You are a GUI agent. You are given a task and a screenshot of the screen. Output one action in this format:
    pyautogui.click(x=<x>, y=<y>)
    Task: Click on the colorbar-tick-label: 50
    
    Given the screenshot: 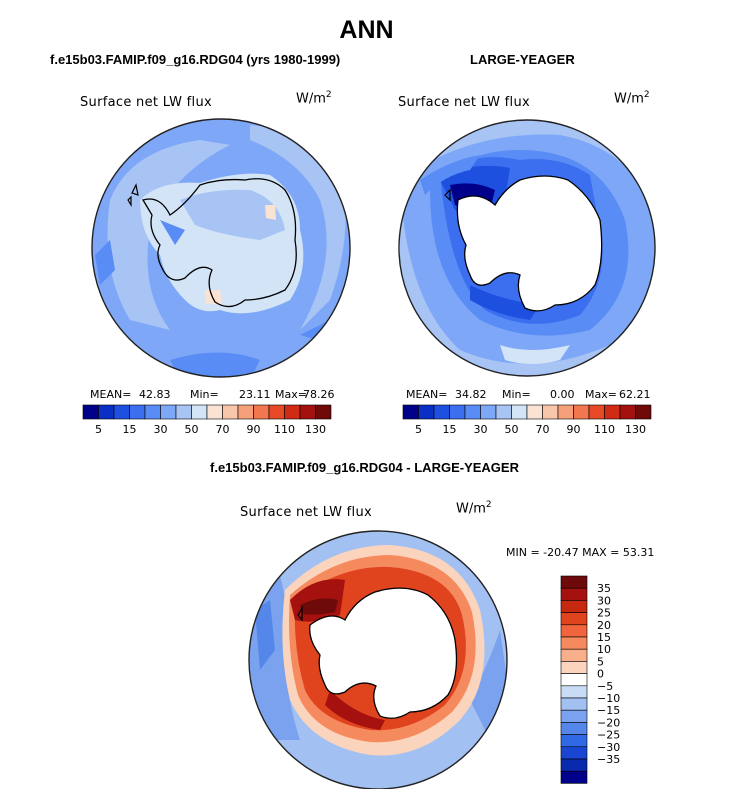 What is the action you would take?
    pyautogui.click(x=192, y=429)
    